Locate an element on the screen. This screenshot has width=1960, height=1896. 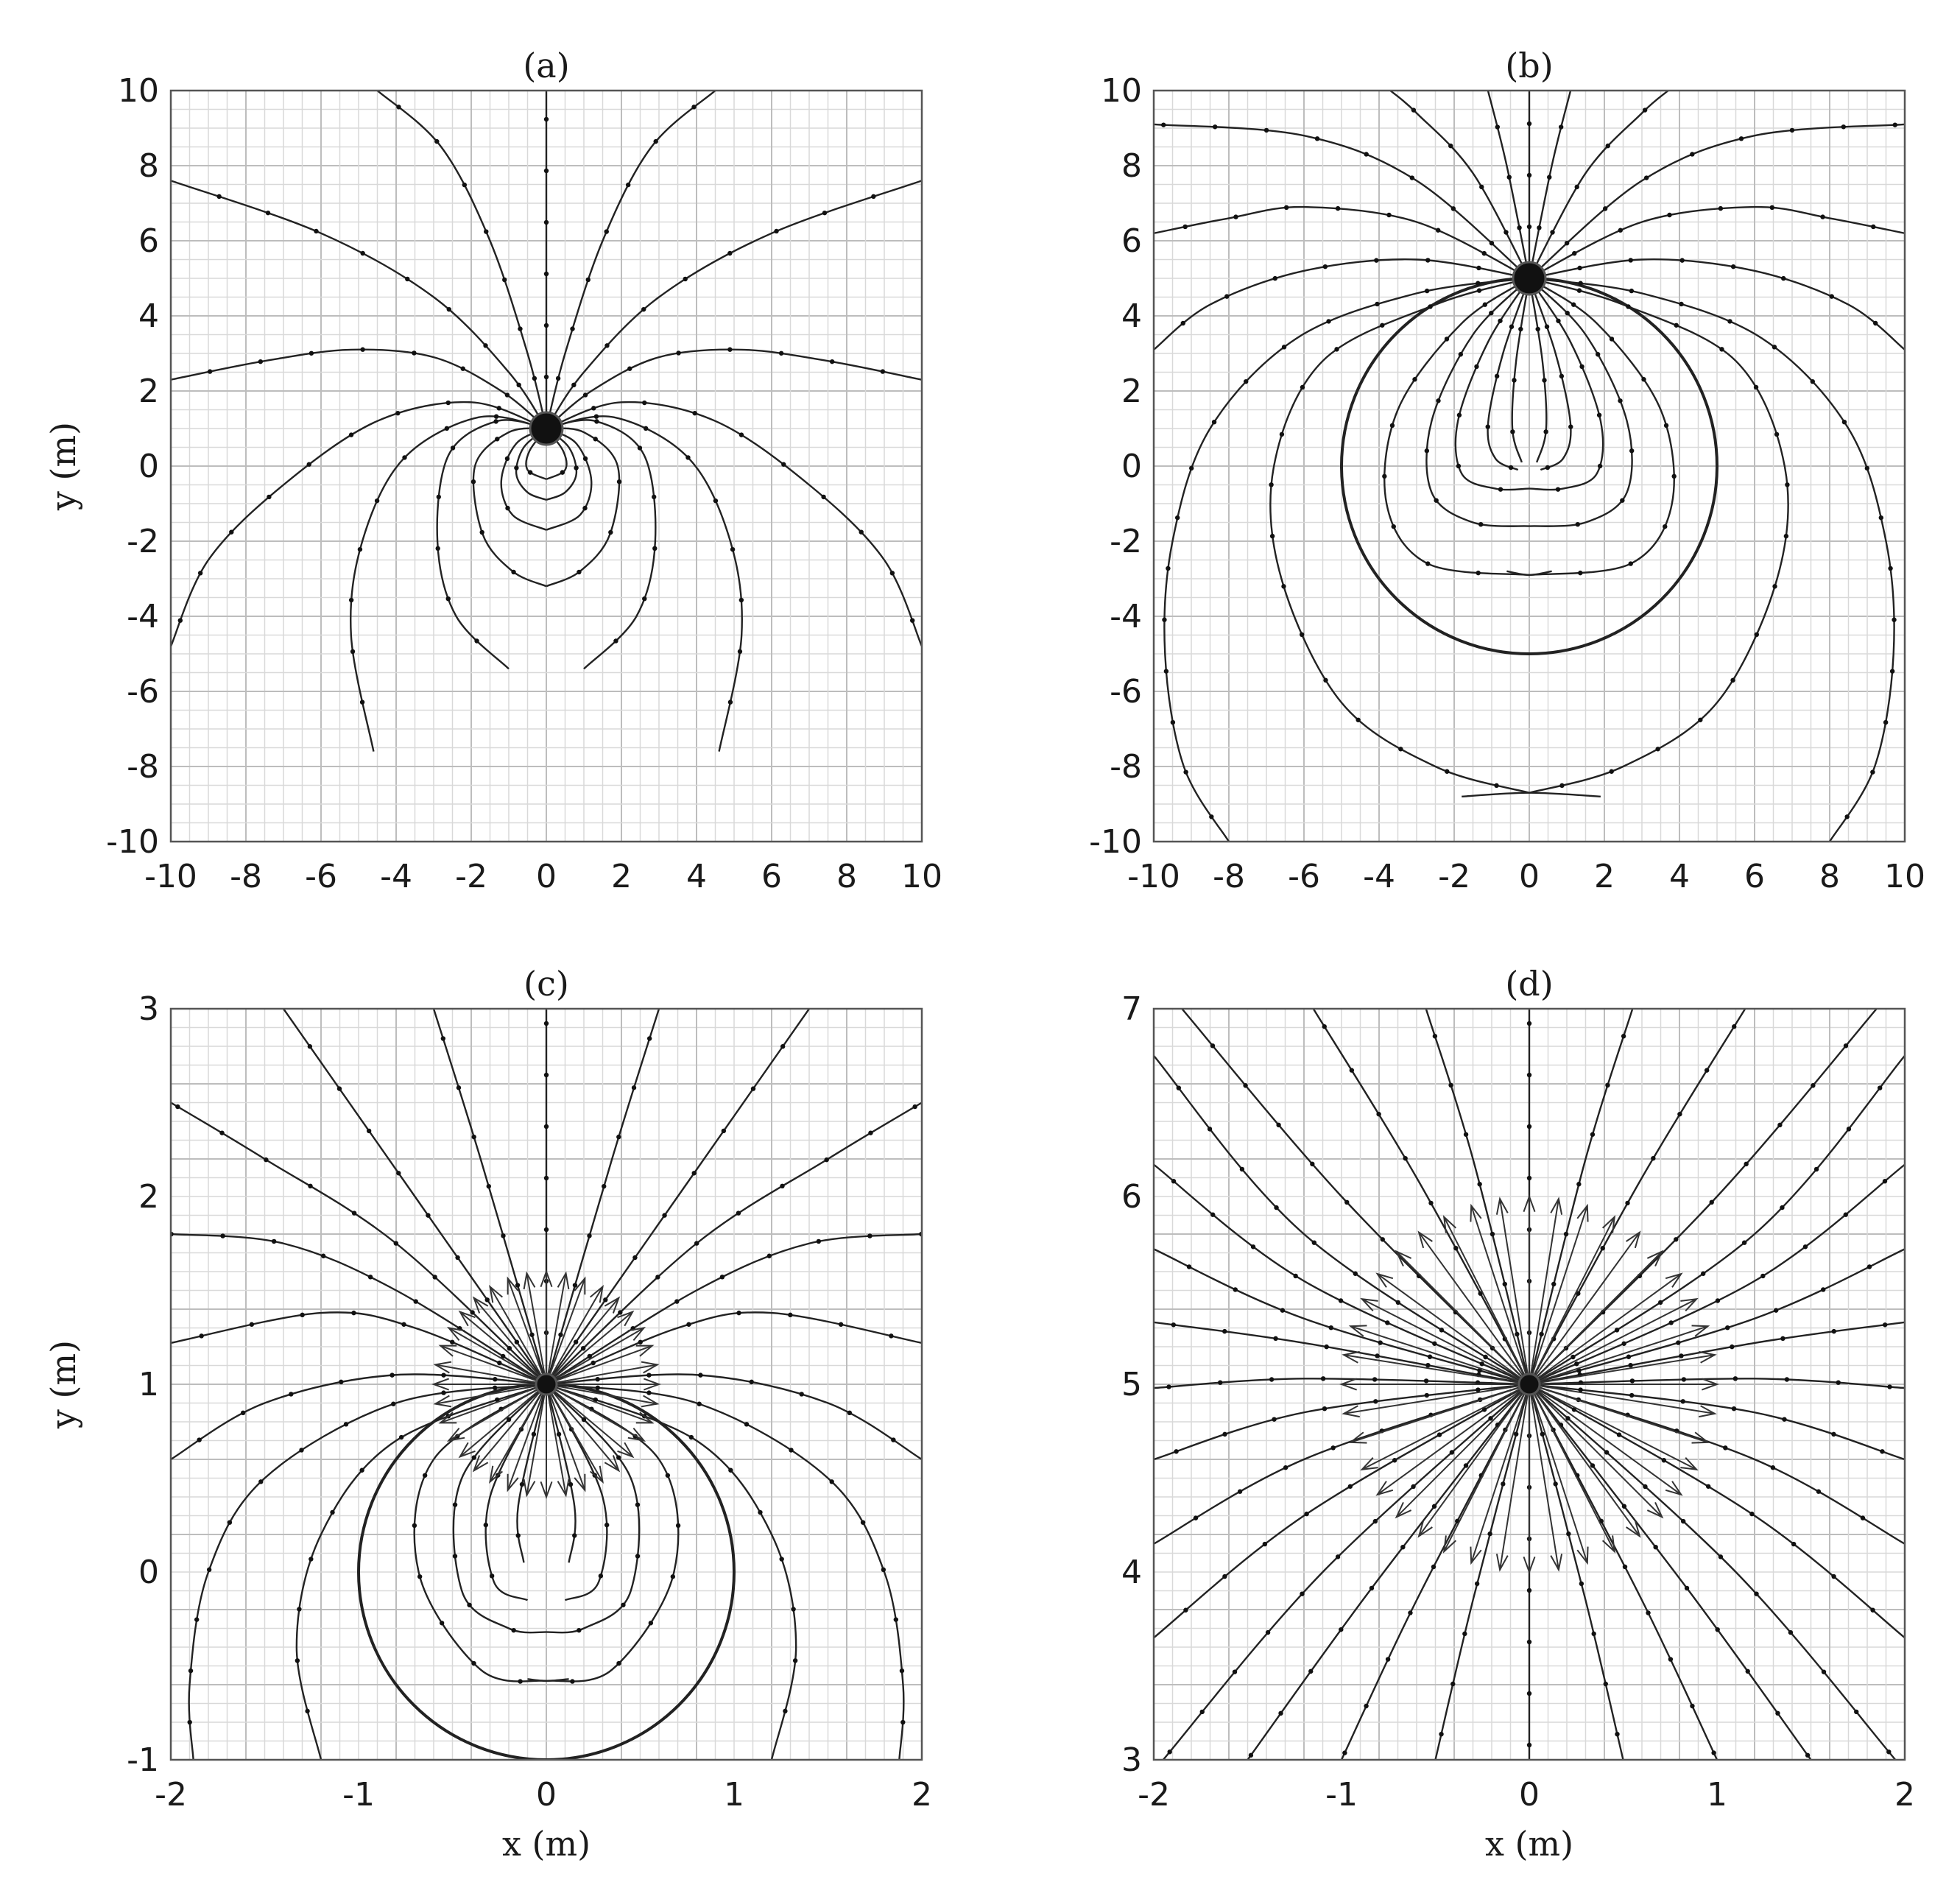
x-tick-label: -2 is located at coordinates (1454, 876).